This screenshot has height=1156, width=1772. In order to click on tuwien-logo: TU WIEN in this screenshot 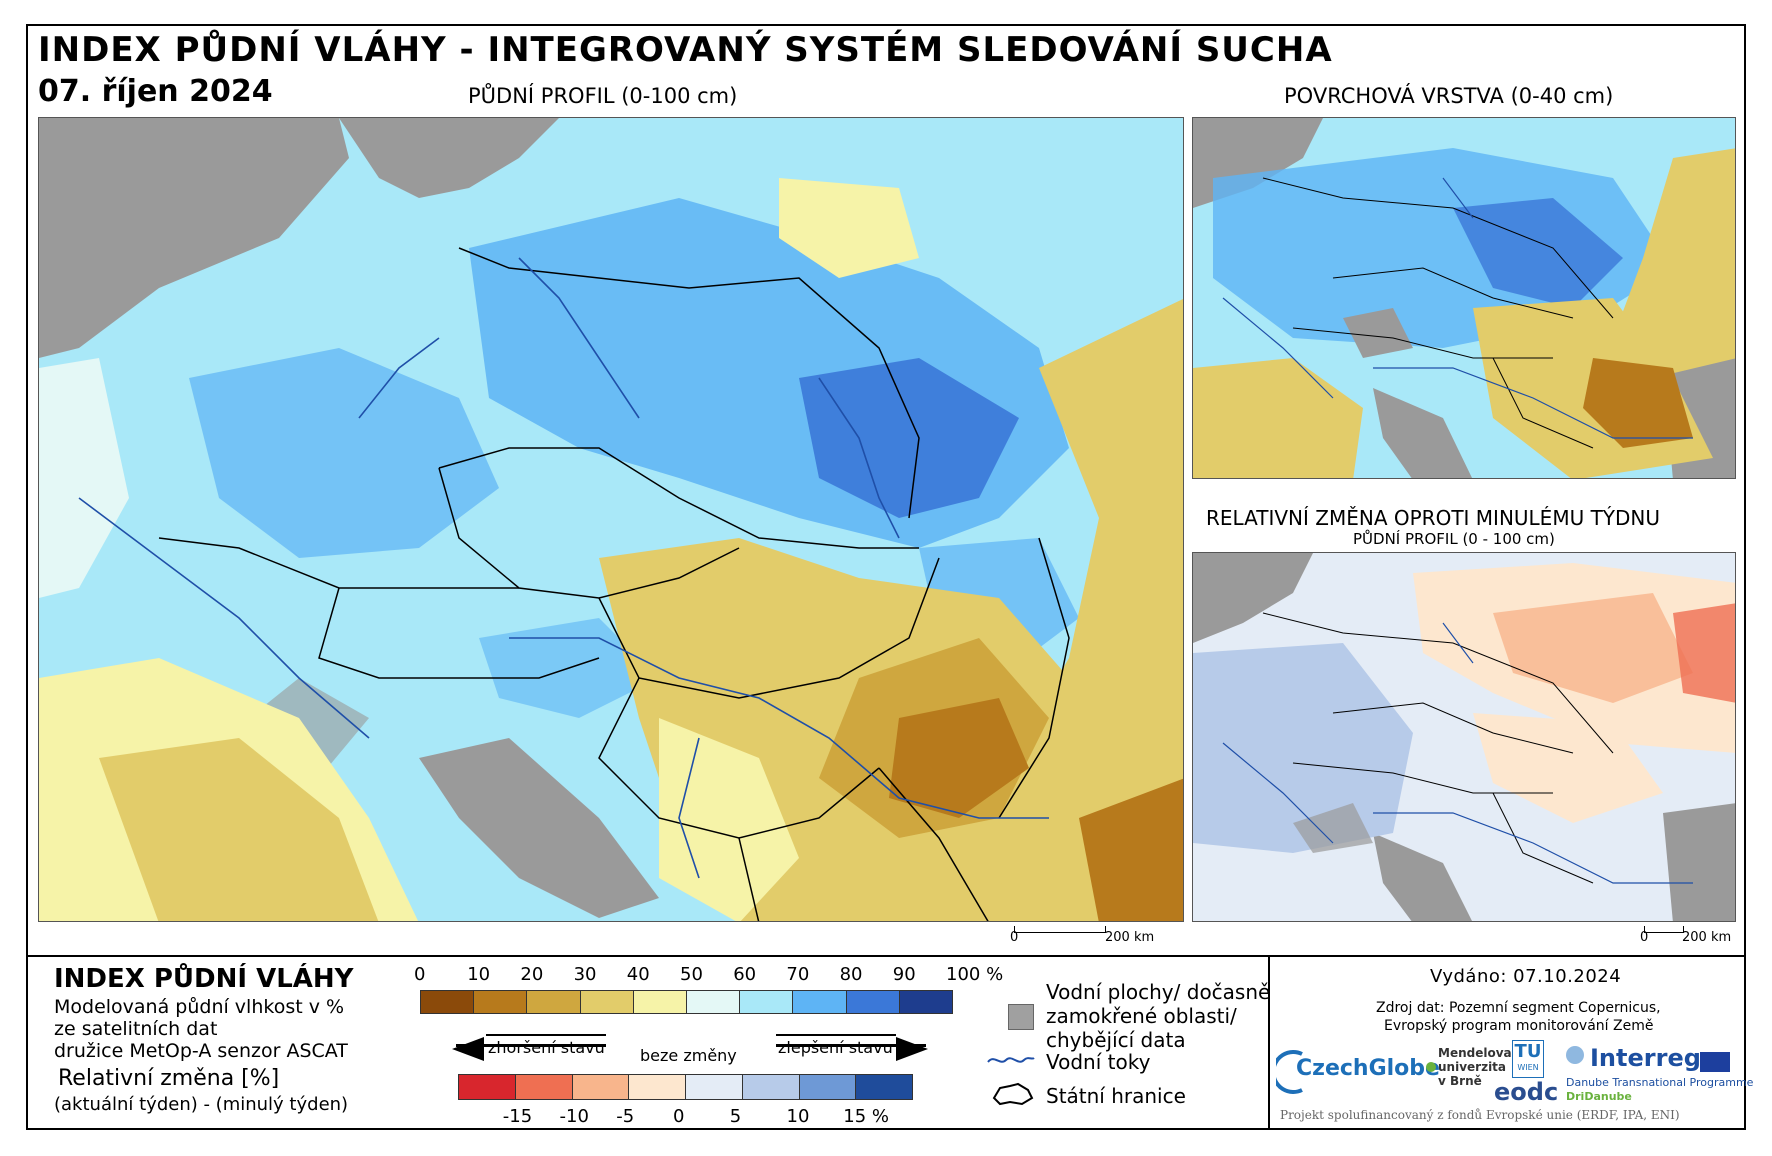, I will do `click(1528, 1059)`.